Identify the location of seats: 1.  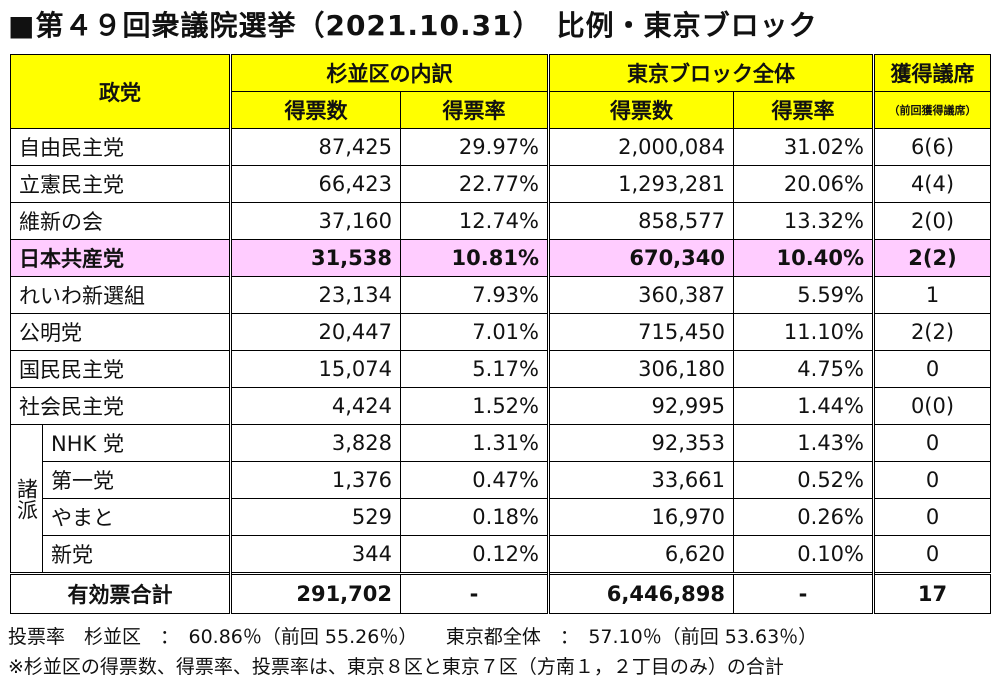
(931, 295).